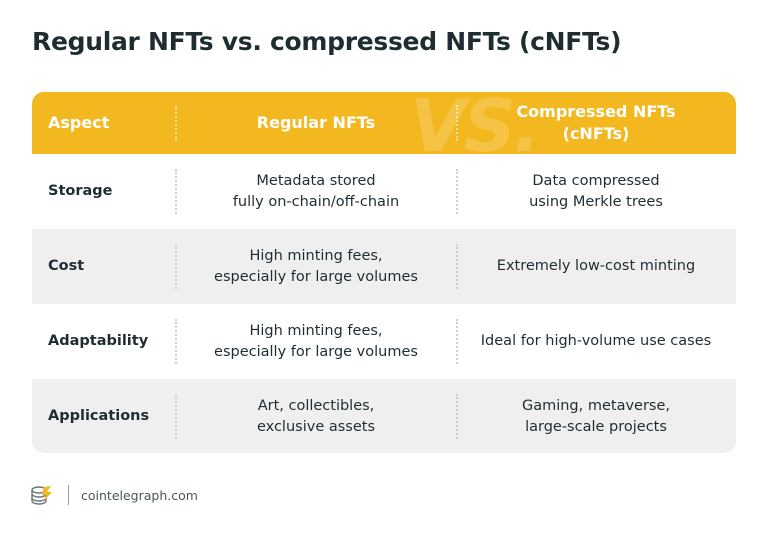 This screenshot has height=538, width=768. Describe the element at coordinates (596, 111) in the screenshot. I see `header-compressed-line1: Compressed NFTs` at that location.